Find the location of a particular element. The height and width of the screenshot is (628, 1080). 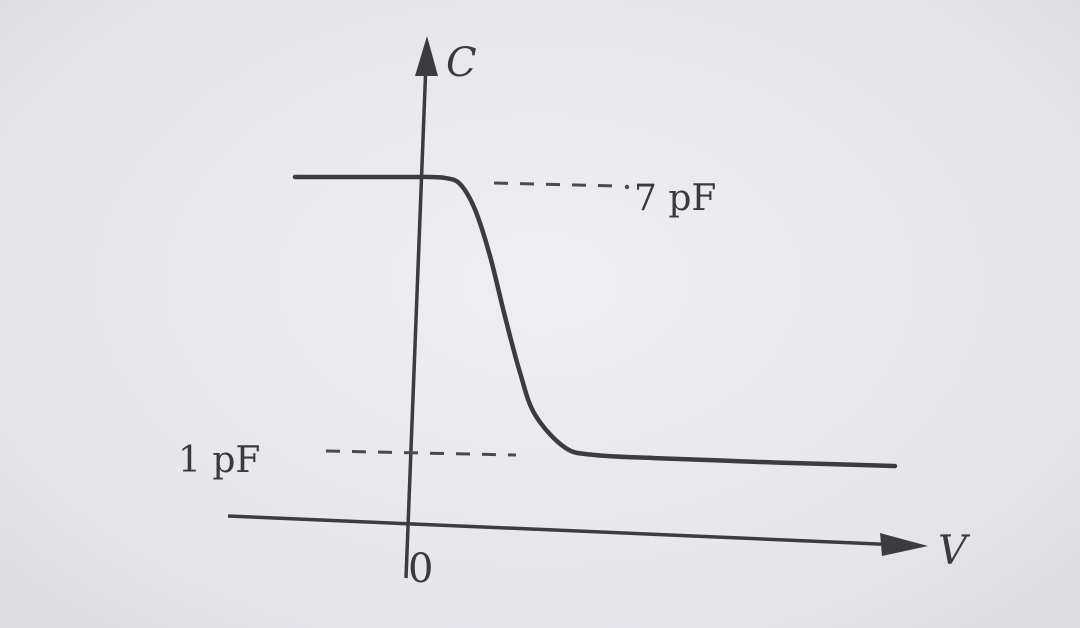

x-axis-arrowhead is located at coordinates (904, 544).